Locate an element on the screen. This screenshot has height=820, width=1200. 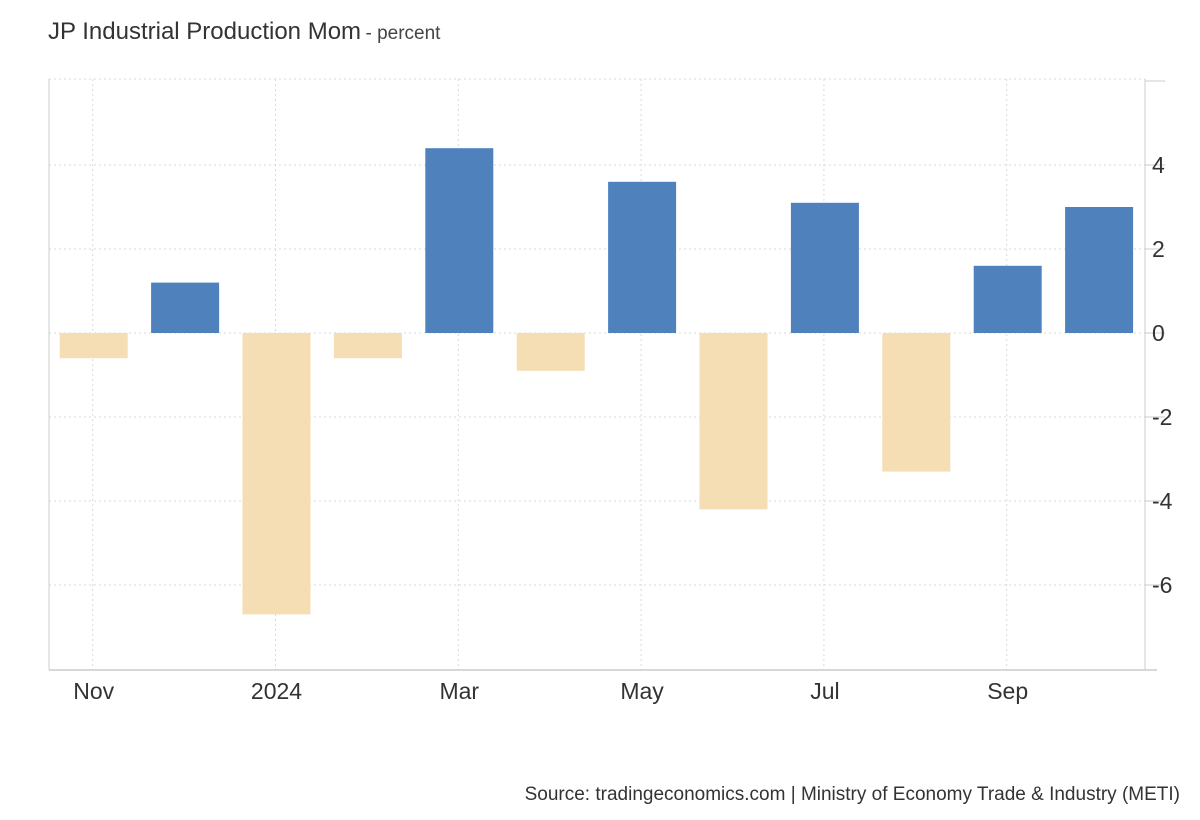
y-tick-label: -6 is located at coordinates (1162, 585).